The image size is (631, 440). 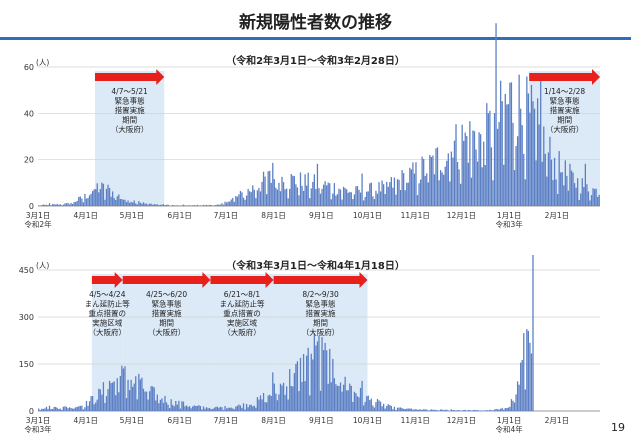 What do you see at coordinates (321, 332) in the screenshot?
I see `chart2-period-note-3: （大阪府）` at bounding box center [321, 332].